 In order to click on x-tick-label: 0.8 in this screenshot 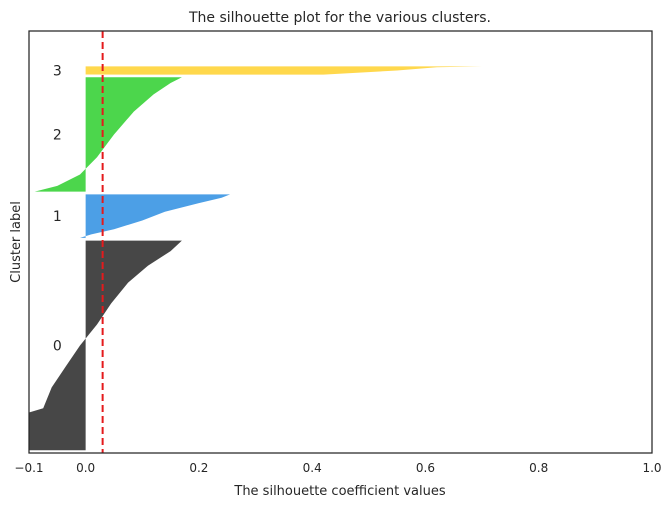, I will do `click(538, 468)`.